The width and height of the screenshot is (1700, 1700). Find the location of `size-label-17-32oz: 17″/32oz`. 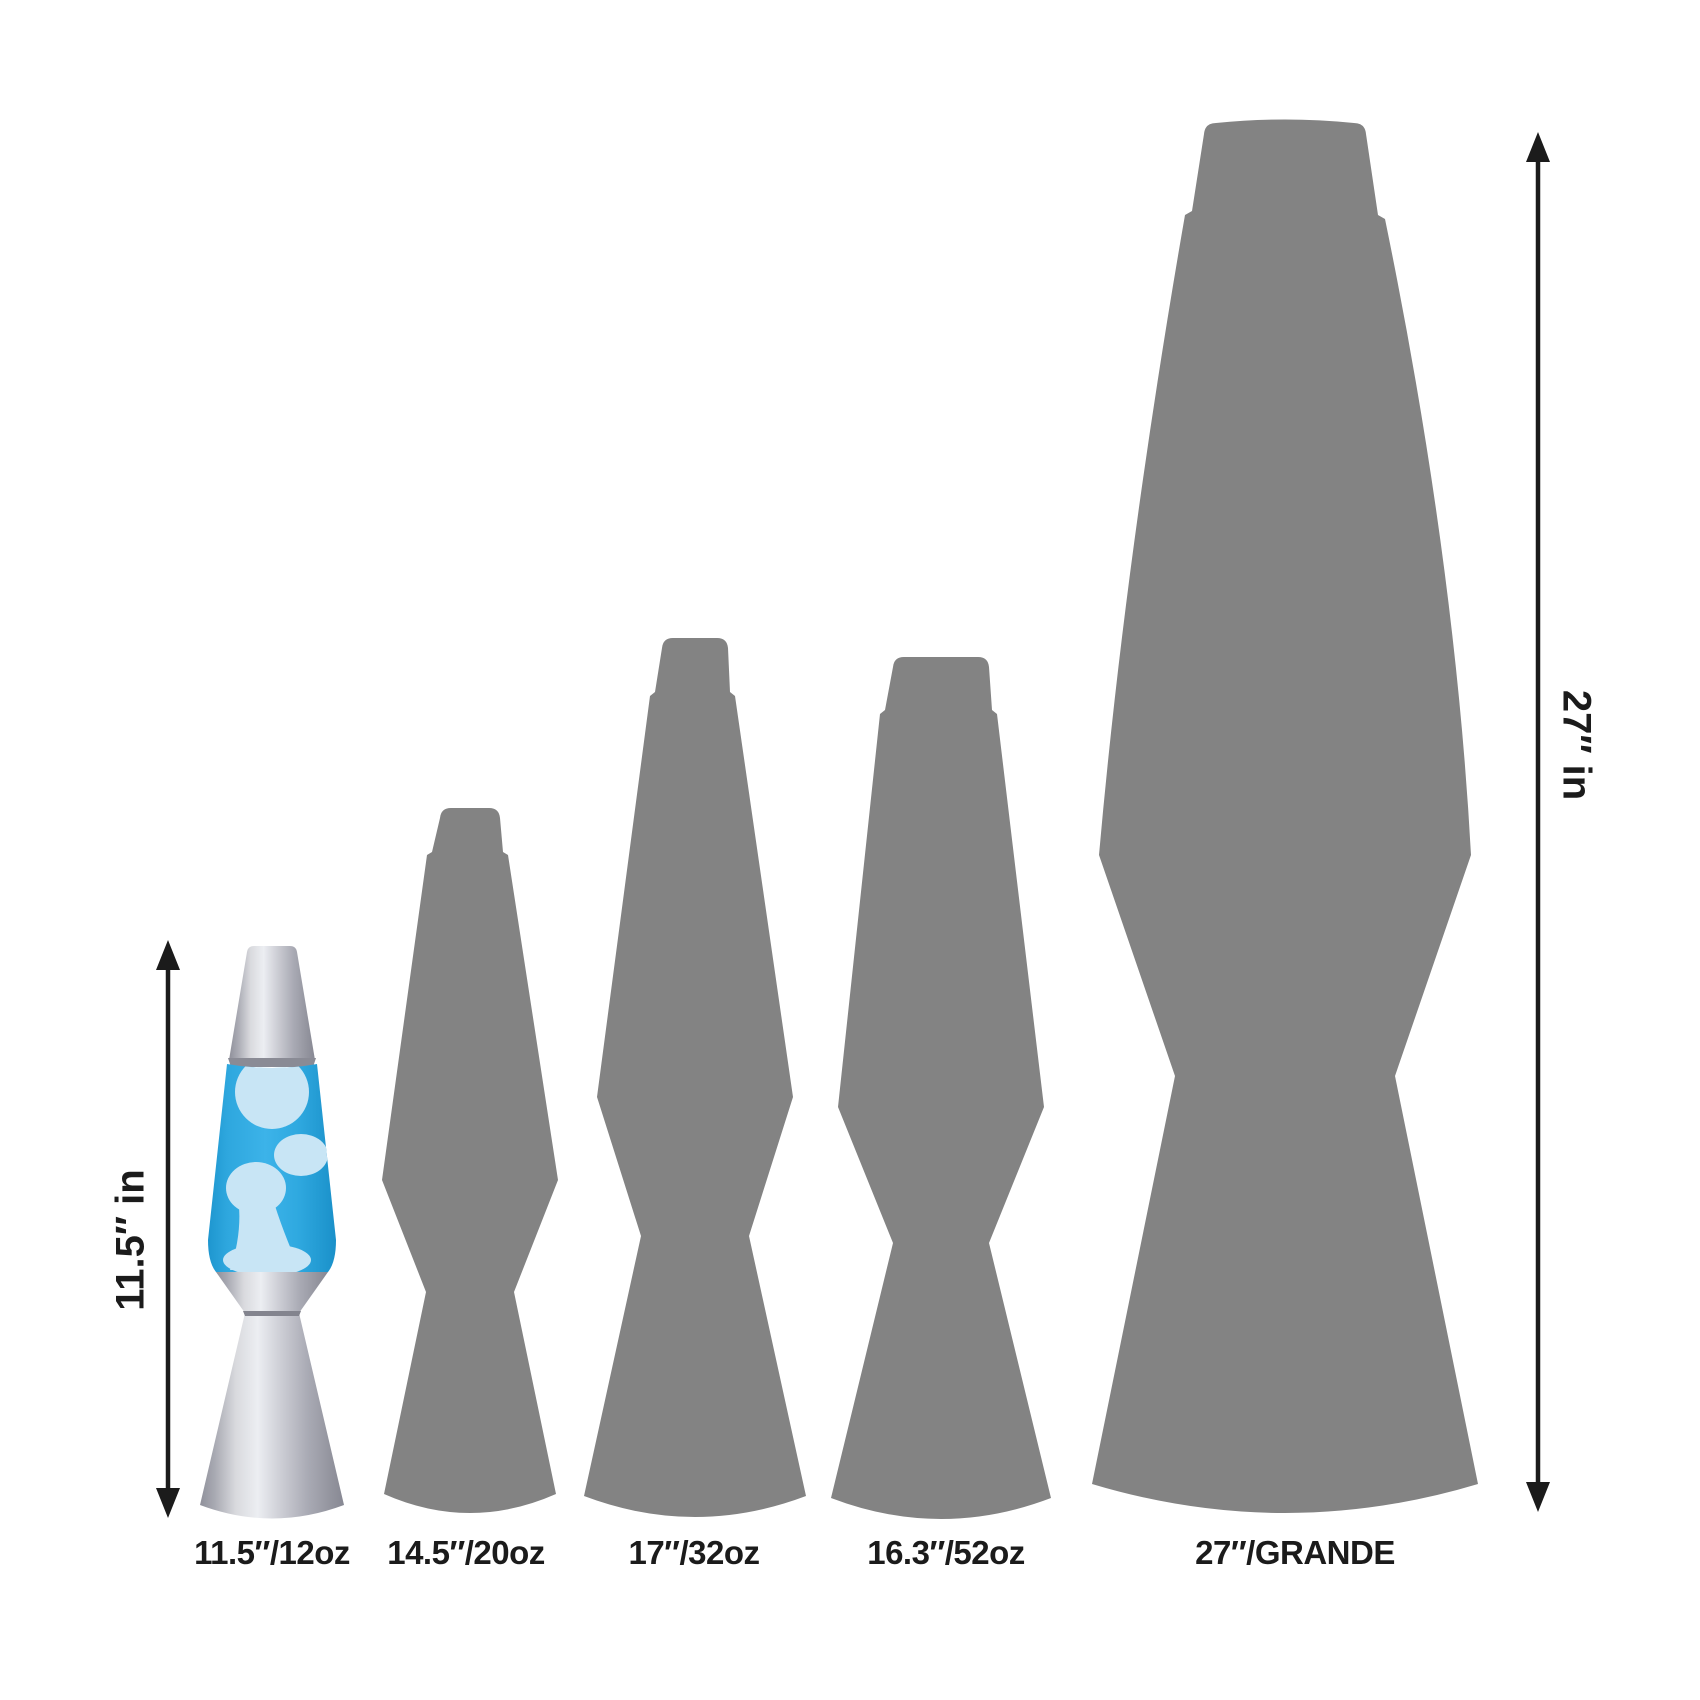

size-label-17-32oz: 17″/32oz is located at coordinates (694, 1552).